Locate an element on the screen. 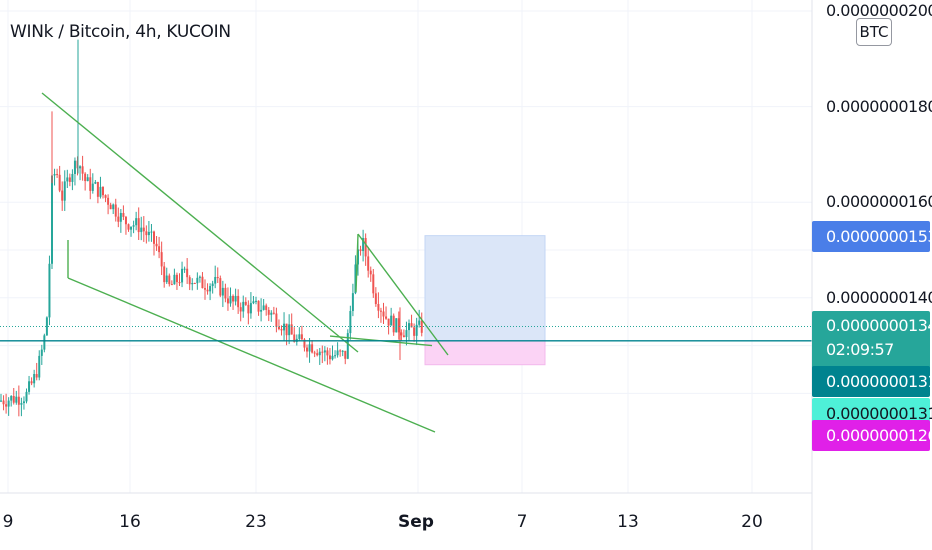 The width and height of the screenshot is (932, 550). current-price-value: 0.0000000134 is located at coordinates (879, 325).